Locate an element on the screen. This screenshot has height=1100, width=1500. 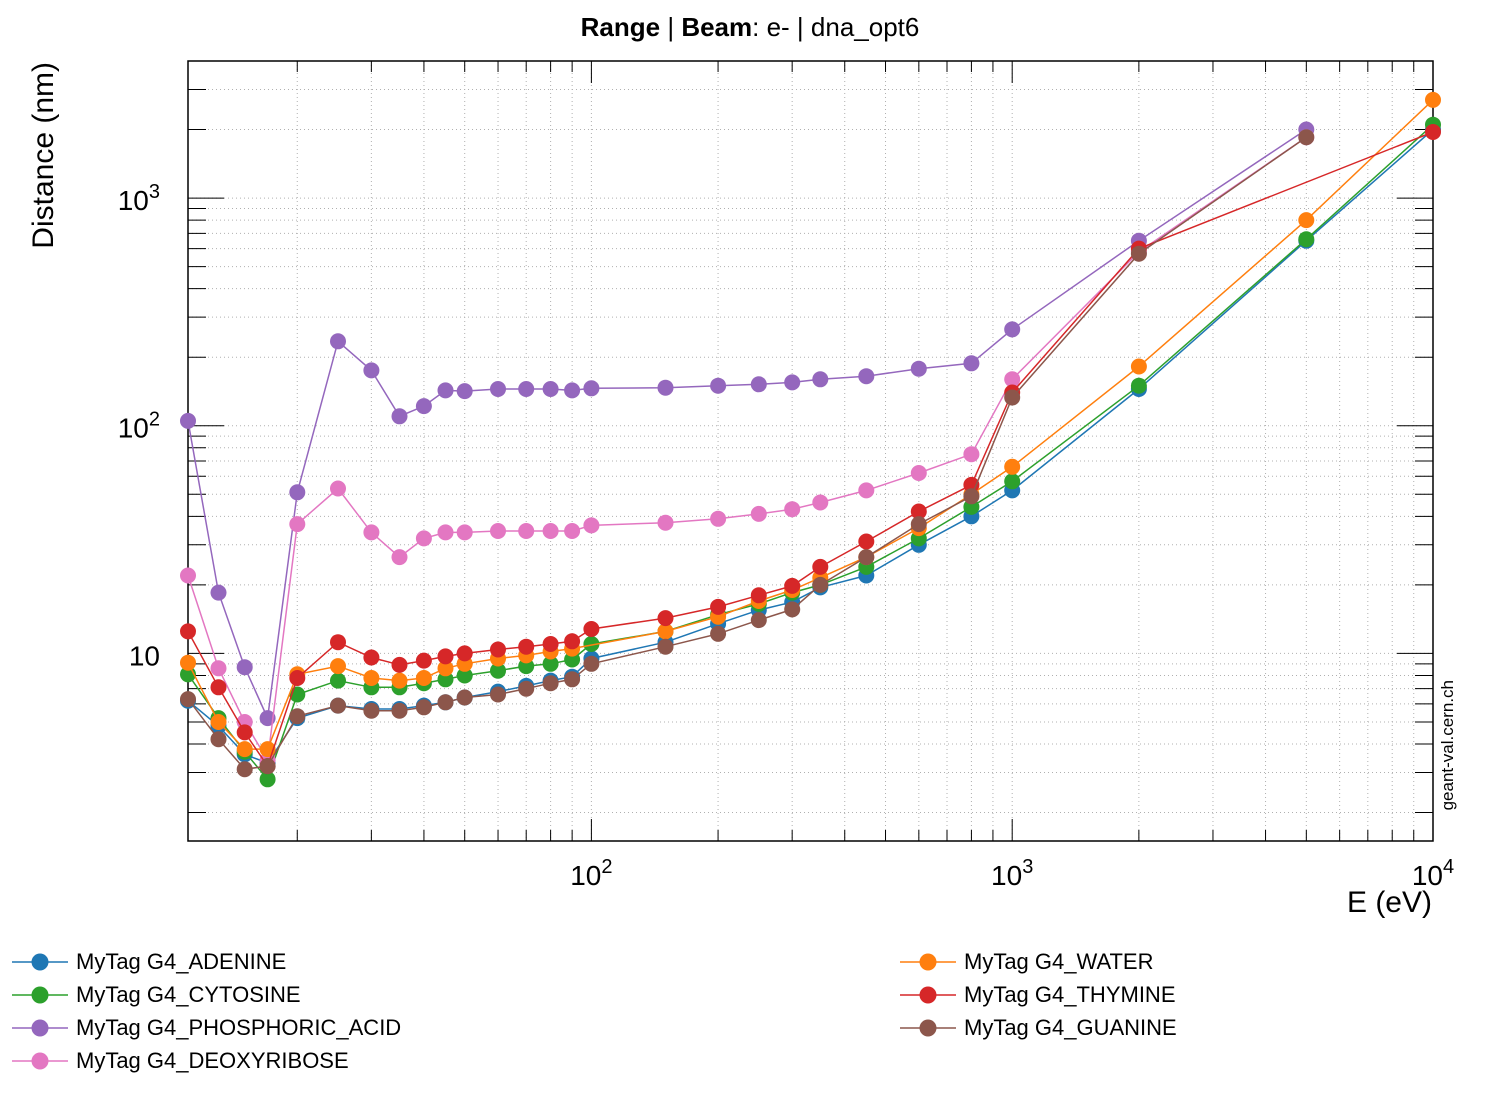
legend-label: MyTag G4_DEOXYRIBOSE is located at coordinates (212, 1060).